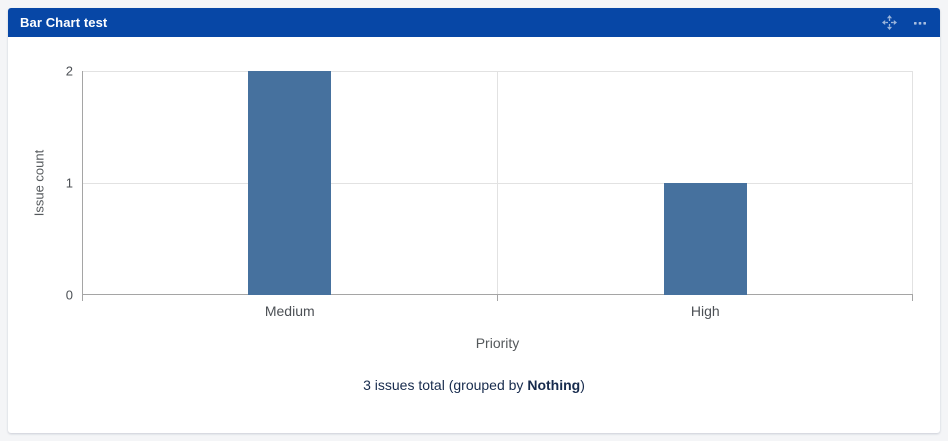  Describe the element at coordinates (39, 183) in the screenshot. I see `y-axis-title: Issue count` at that location.